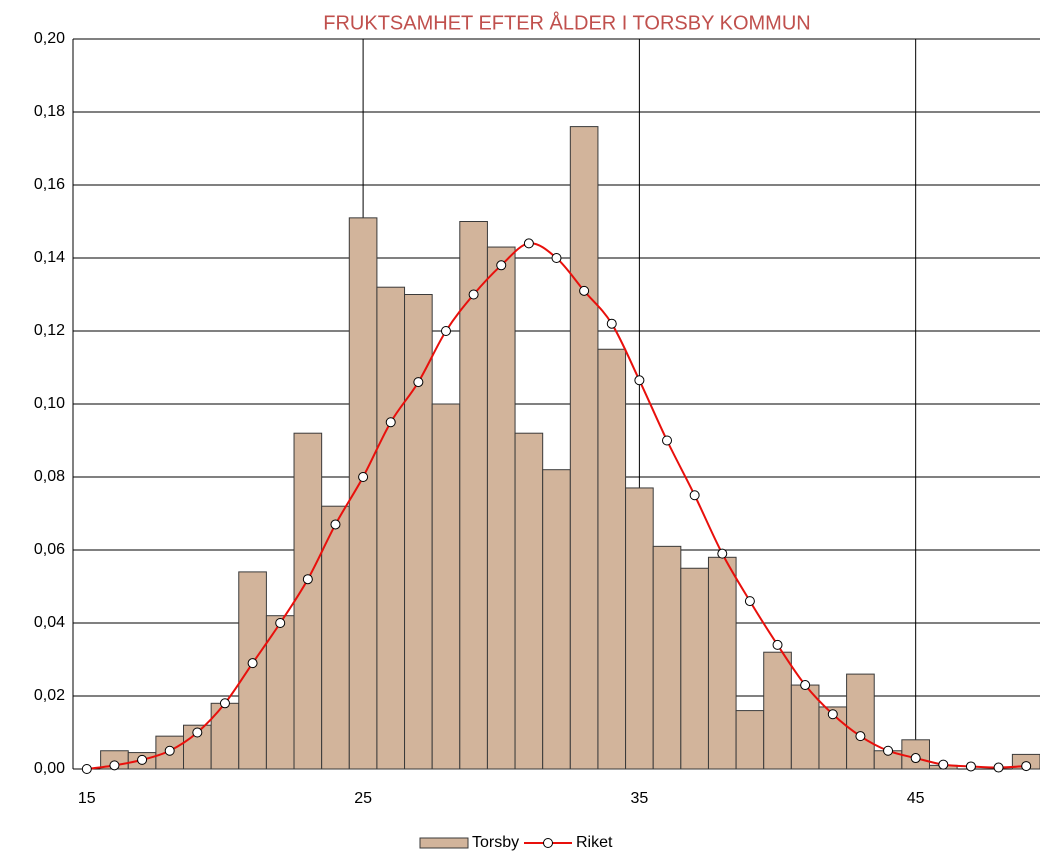  Describe the element at coordinates (444, 843) in the screenshot. I see `legend-swatch` at that location.